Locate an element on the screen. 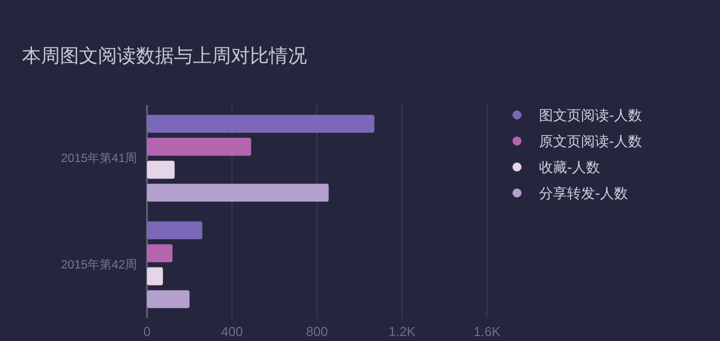 The height and width of the screenshot is (341, 720). x-tick-label: 800 is located at coordinates (317, 332).